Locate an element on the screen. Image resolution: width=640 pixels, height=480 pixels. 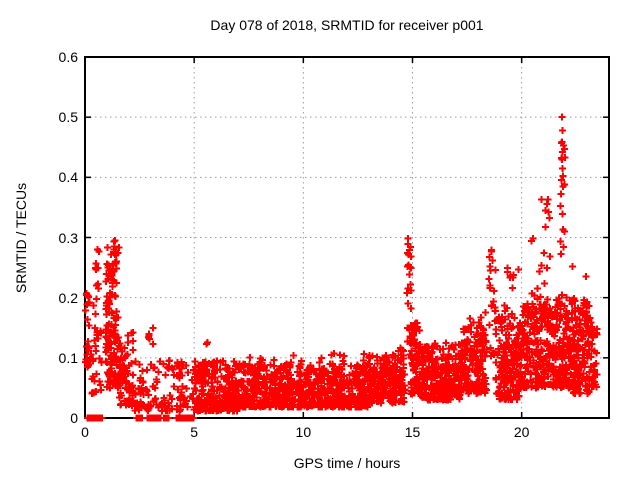
x-tick-label: 5 is located at coordinates (194, 432).